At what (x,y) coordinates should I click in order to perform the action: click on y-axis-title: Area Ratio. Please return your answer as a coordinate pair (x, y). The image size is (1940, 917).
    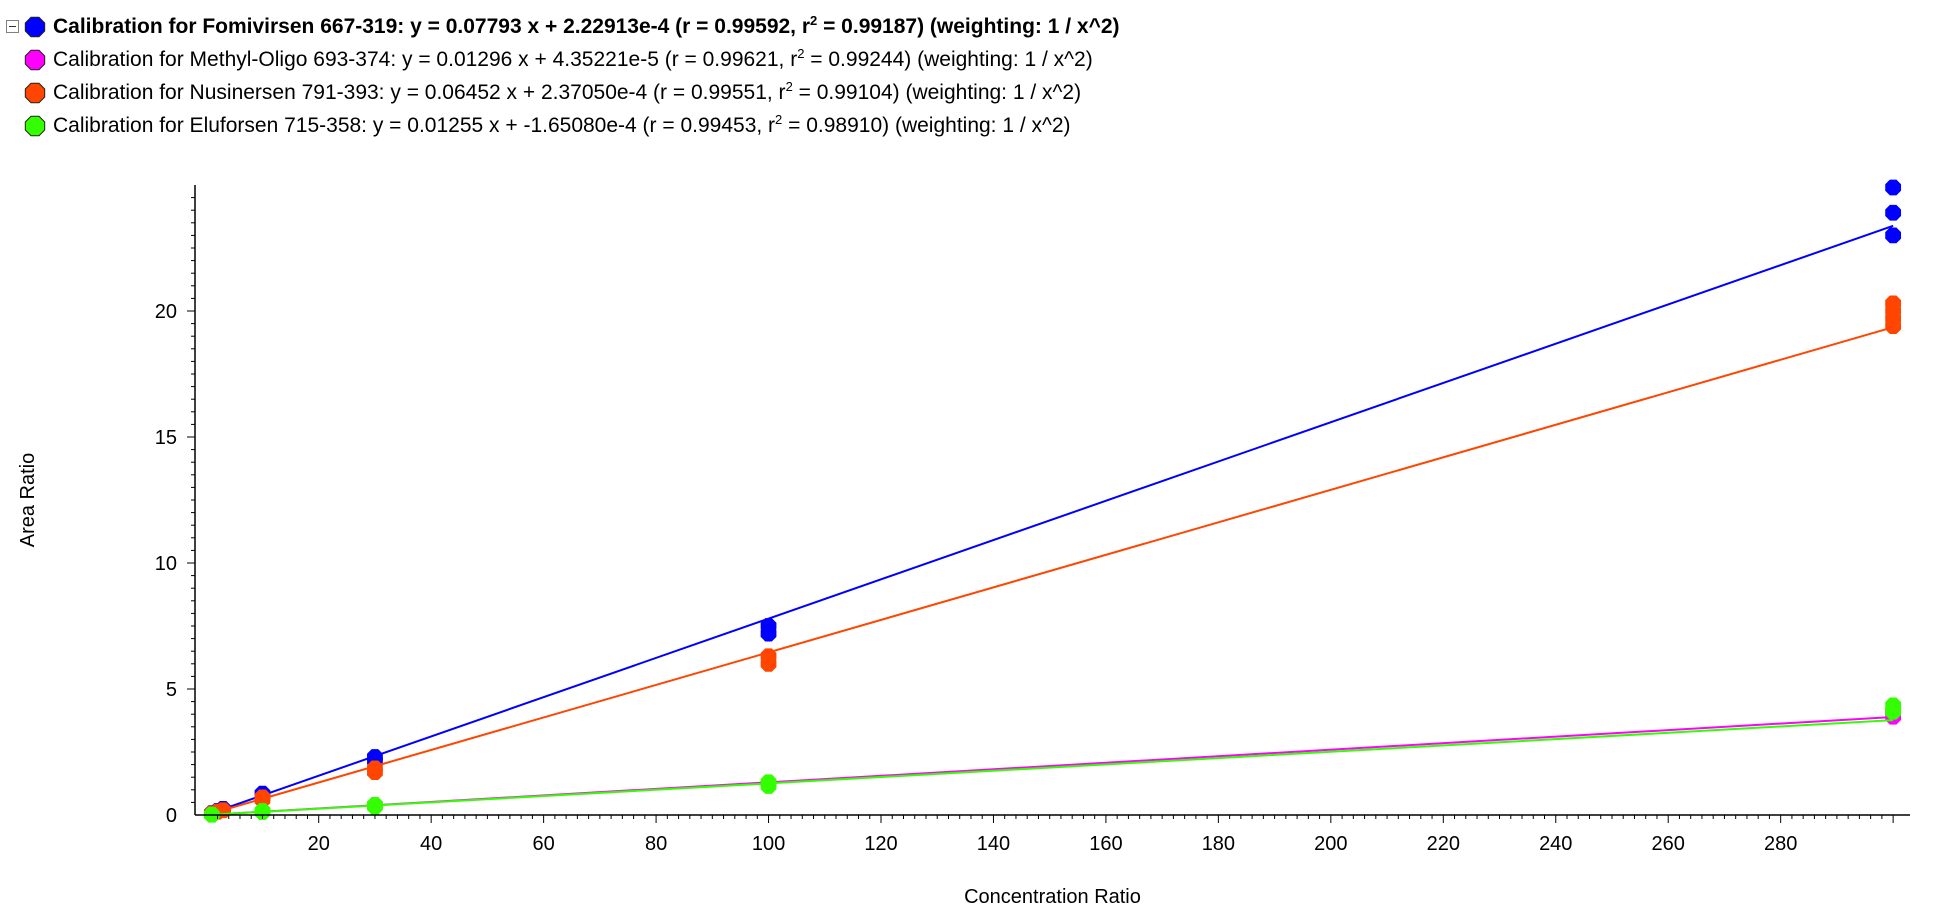
    Looking at the image, I should click on (28, 500).